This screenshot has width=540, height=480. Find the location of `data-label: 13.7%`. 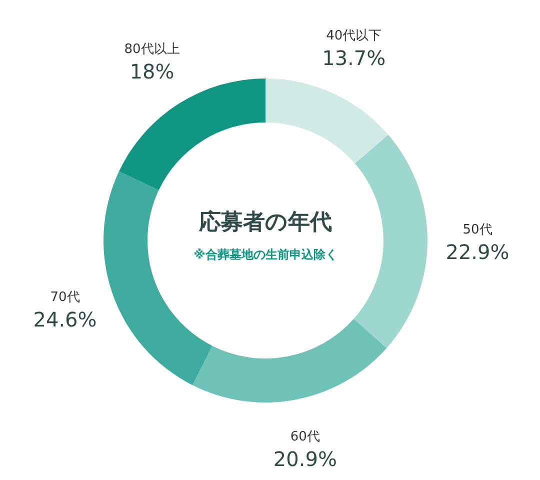

data-label: 13.7% is located at coordinates (354, 58).